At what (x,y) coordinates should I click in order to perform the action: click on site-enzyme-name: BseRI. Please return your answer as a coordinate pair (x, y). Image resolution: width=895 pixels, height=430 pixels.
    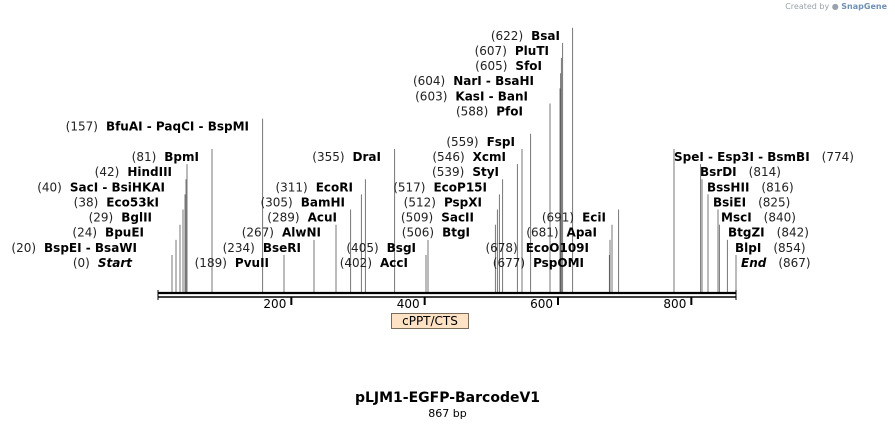
    Looking at the image, I should click on (282, 248).